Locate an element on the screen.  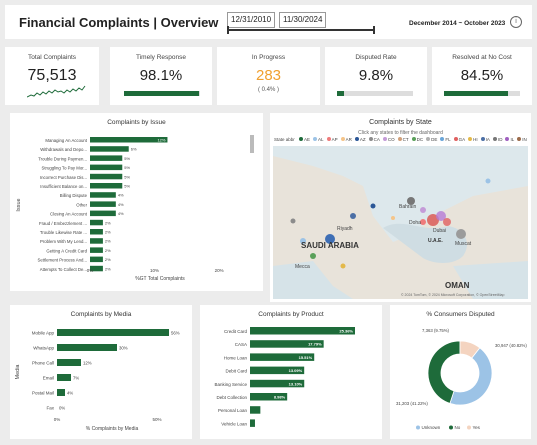
legend-item: CA is located at coordinates (374, 139).